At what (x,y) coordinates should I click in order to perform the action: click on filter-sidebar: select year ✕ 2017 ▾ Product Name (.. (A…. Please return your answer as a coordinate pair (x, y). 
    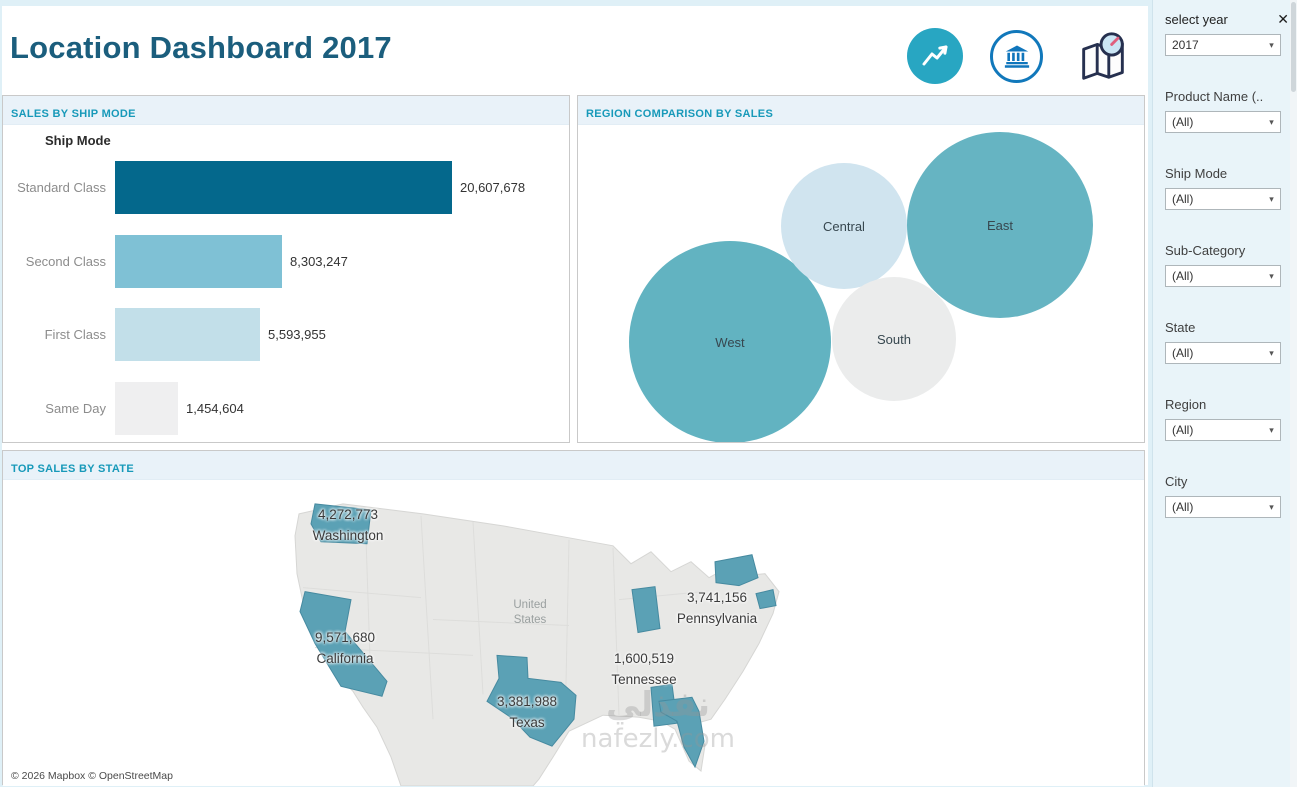
    Looking at the image, I should click on (1224, 393).